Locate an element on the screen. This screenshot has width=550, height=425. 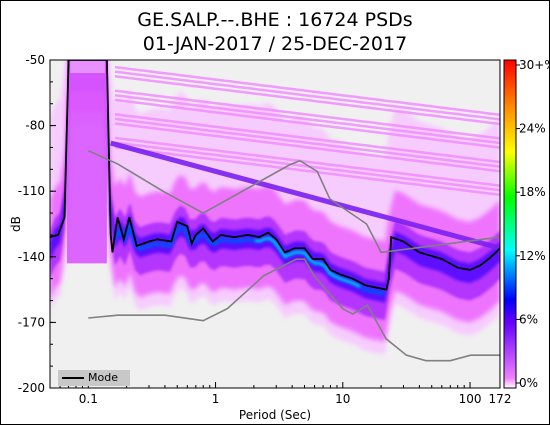
y-tick-label: -200 is located at coordinates (31, 388).